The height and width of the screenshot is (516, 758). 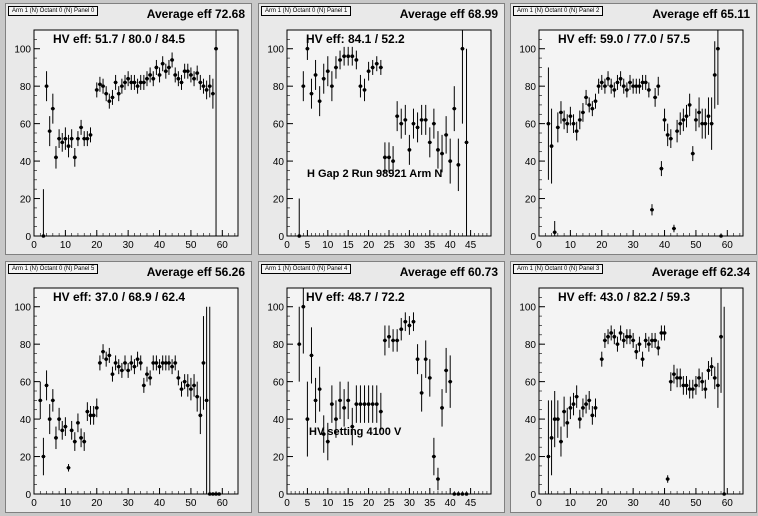 What do you see at coordinates (701, 14) in the screenshot?
I see `average-eff-label: Average eff 65.11` at bounding box center [701, 14].